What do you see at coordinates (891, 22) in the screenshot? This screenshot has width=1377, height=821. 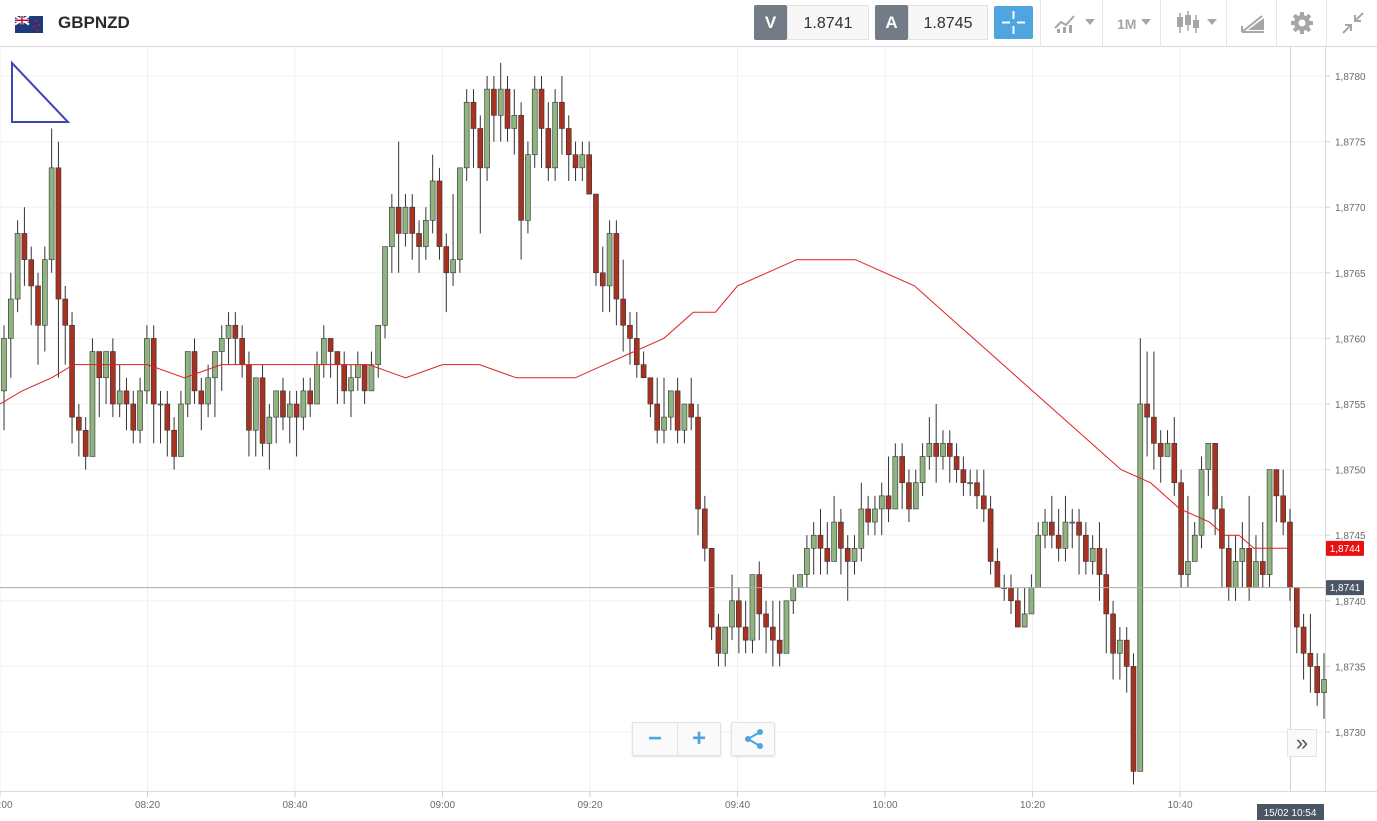 I see `buy-tag: A` at bounding box center [891, 22].